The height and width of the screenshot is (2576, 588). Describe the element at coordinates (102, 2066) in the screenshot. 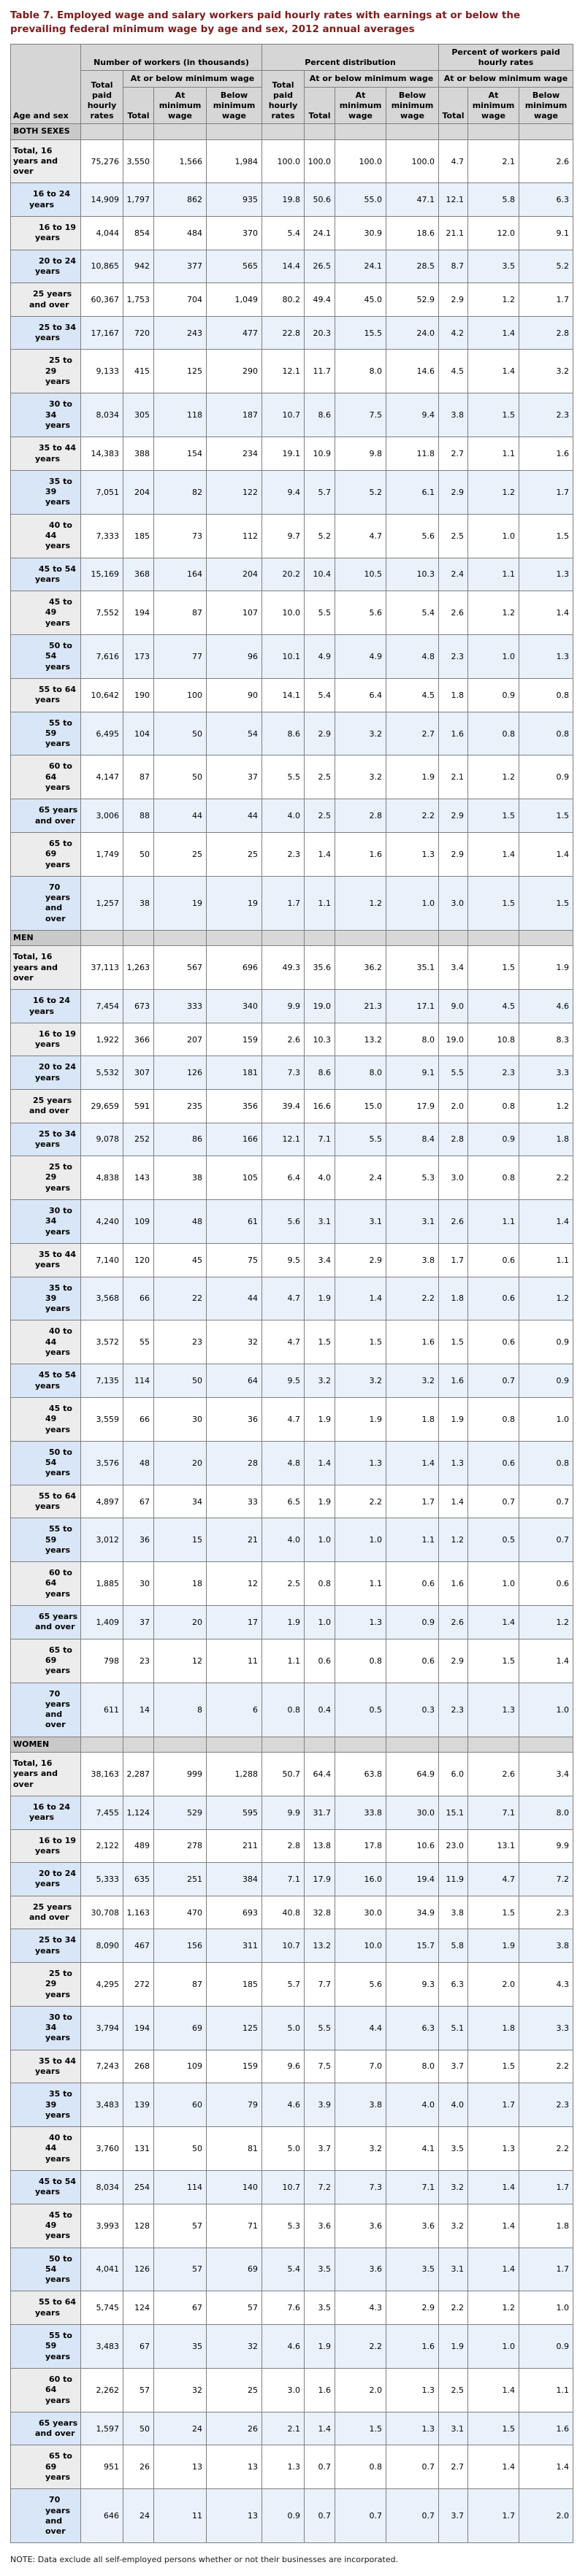

I see `data-cell: 7,243` at that location.